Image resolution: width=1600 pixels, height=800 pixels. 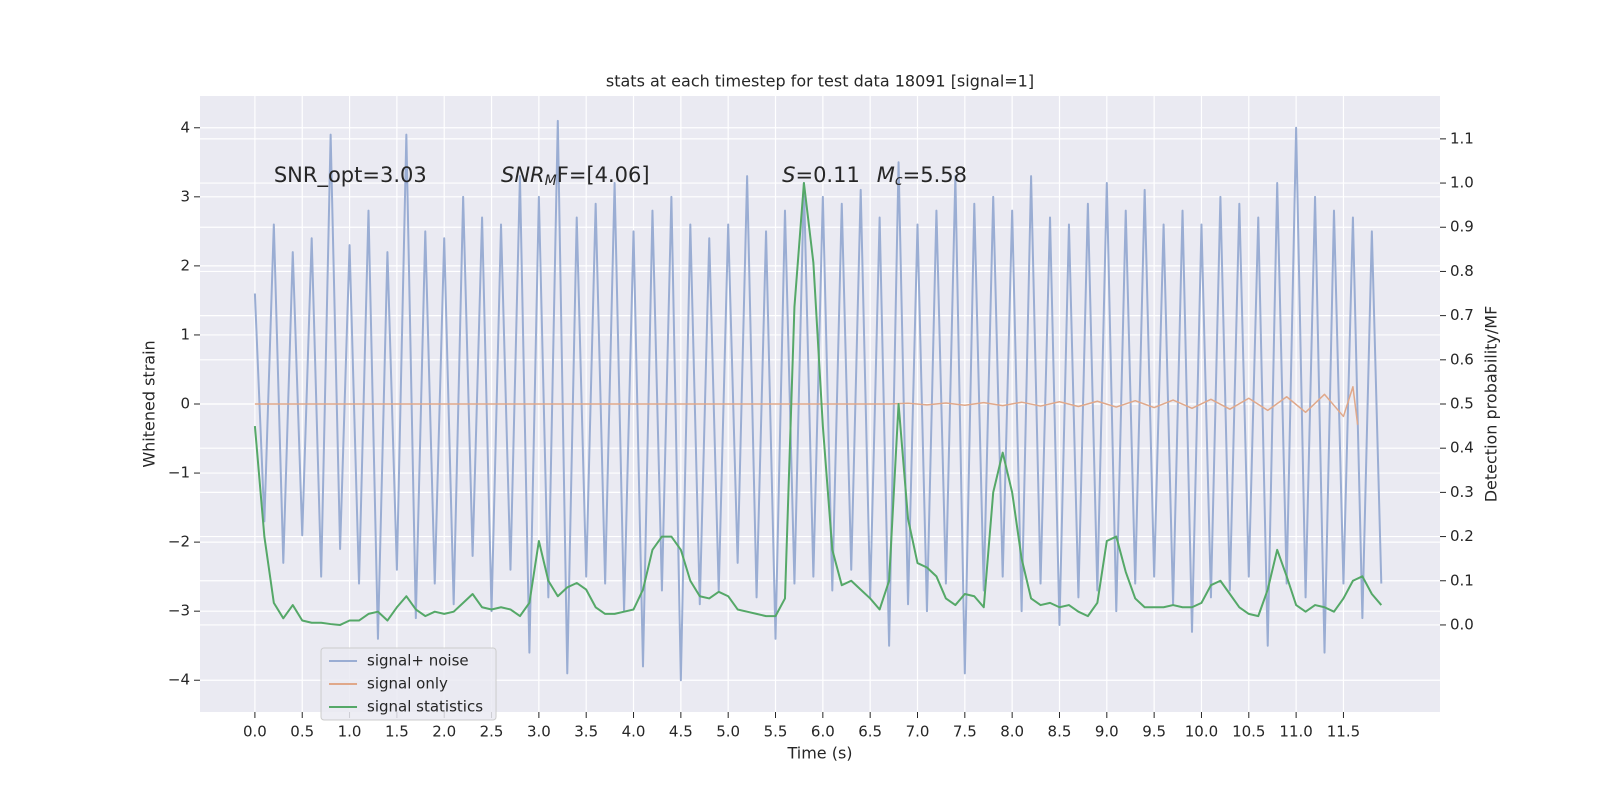 What do you see at coordinates (1462, 448) in the screenshot?
I see `y2-tick-label: 0.4` at bounding box center [1462, 448].